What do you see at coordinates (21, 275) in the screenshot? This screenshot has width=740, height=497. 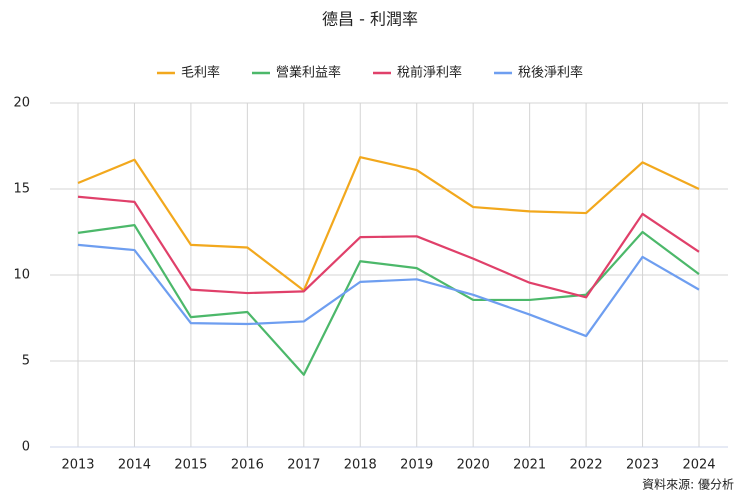 I see `y-tick-label: 10` at bounding box center [21, 275].